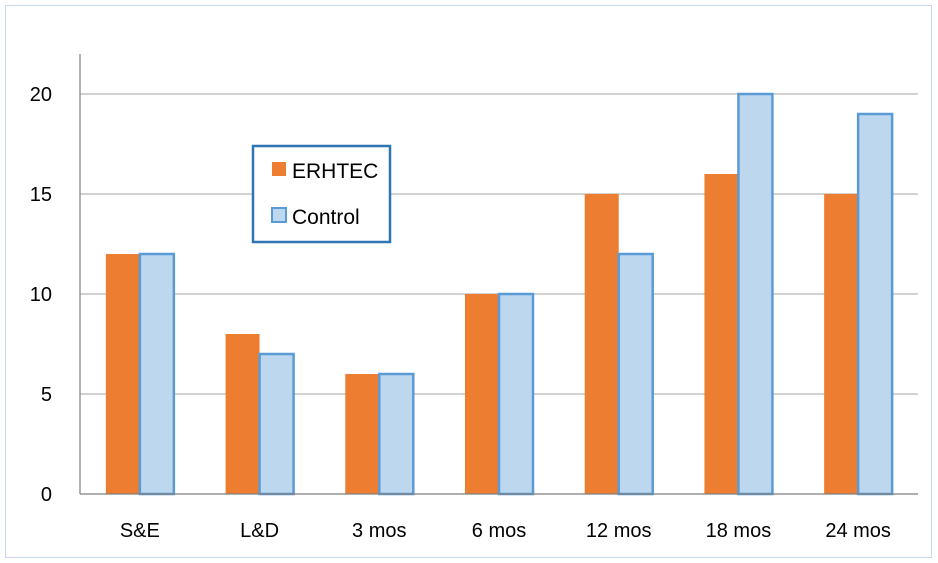 This screenshot has width=938, height=563. What do you see at coordinates (335, 171) in the screenshot?
I see `legend-label-erhtec: ERHTEC` at bounding box center [335, 171].